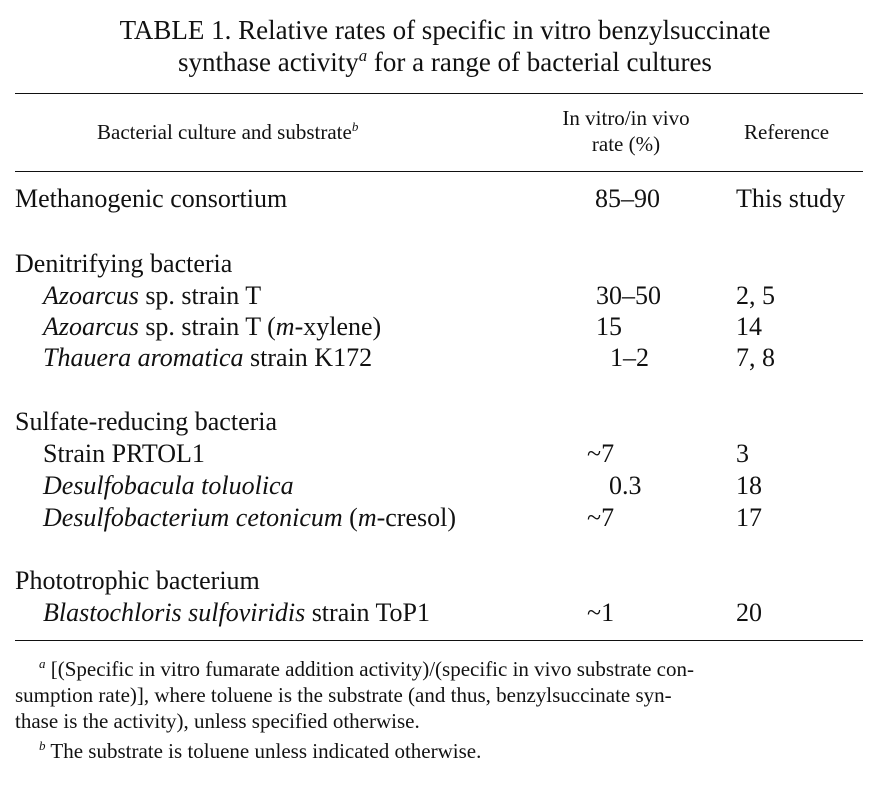  I want to click on table-row: Azoarcus sp. strain T (m-xylene), so click(212, 327).